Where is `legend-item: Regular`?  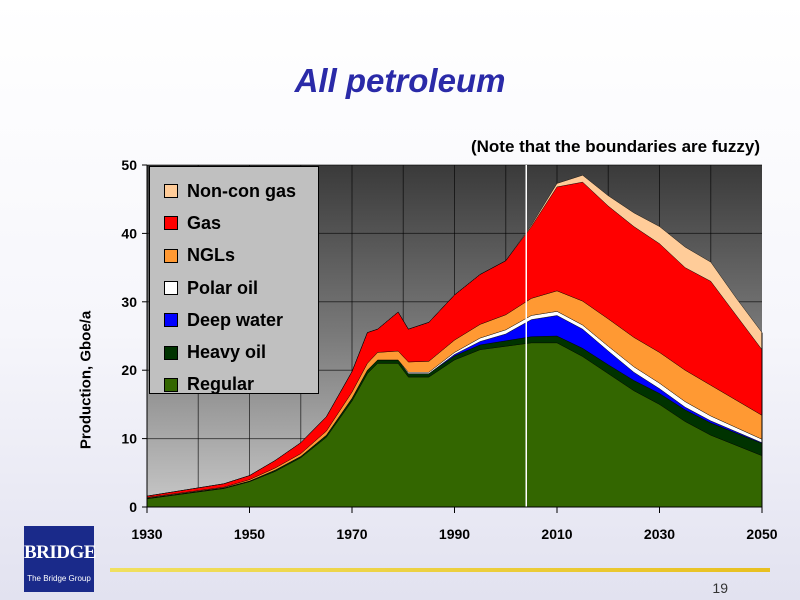 legend-item: Regular is located at coordinates (241, 385).